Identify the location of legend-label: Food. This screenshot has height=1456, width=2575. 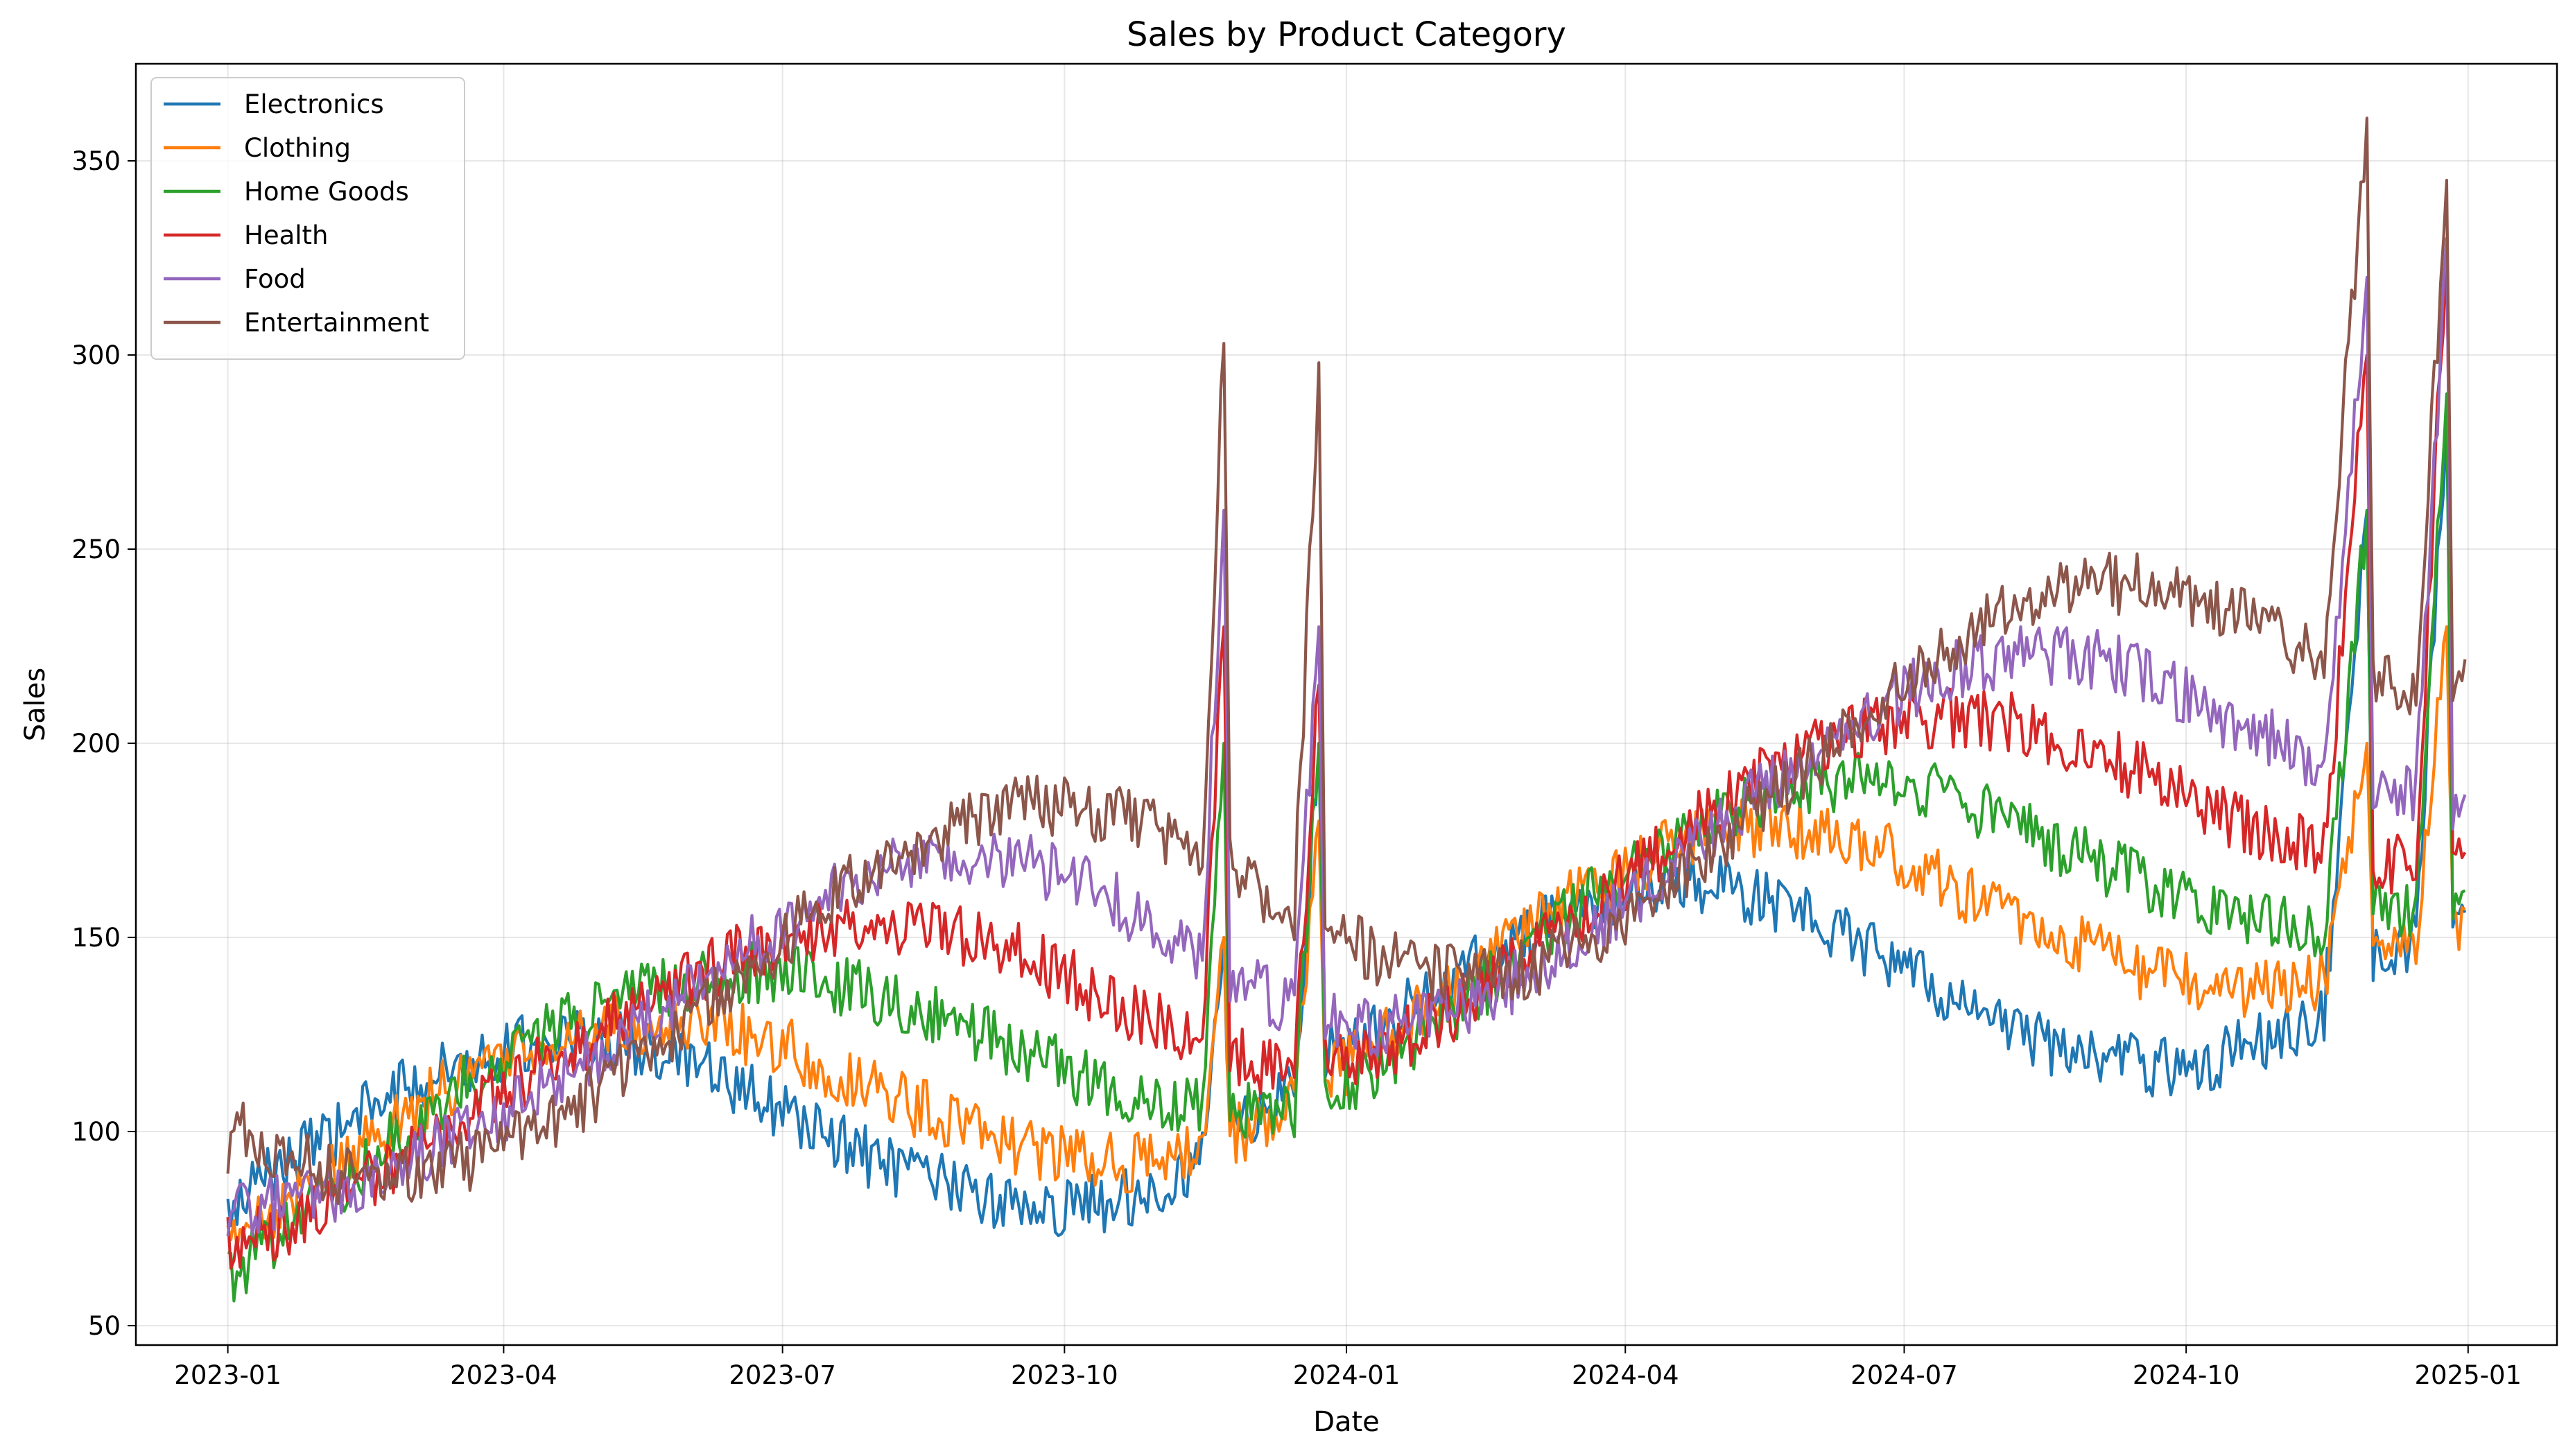
(275, 279).